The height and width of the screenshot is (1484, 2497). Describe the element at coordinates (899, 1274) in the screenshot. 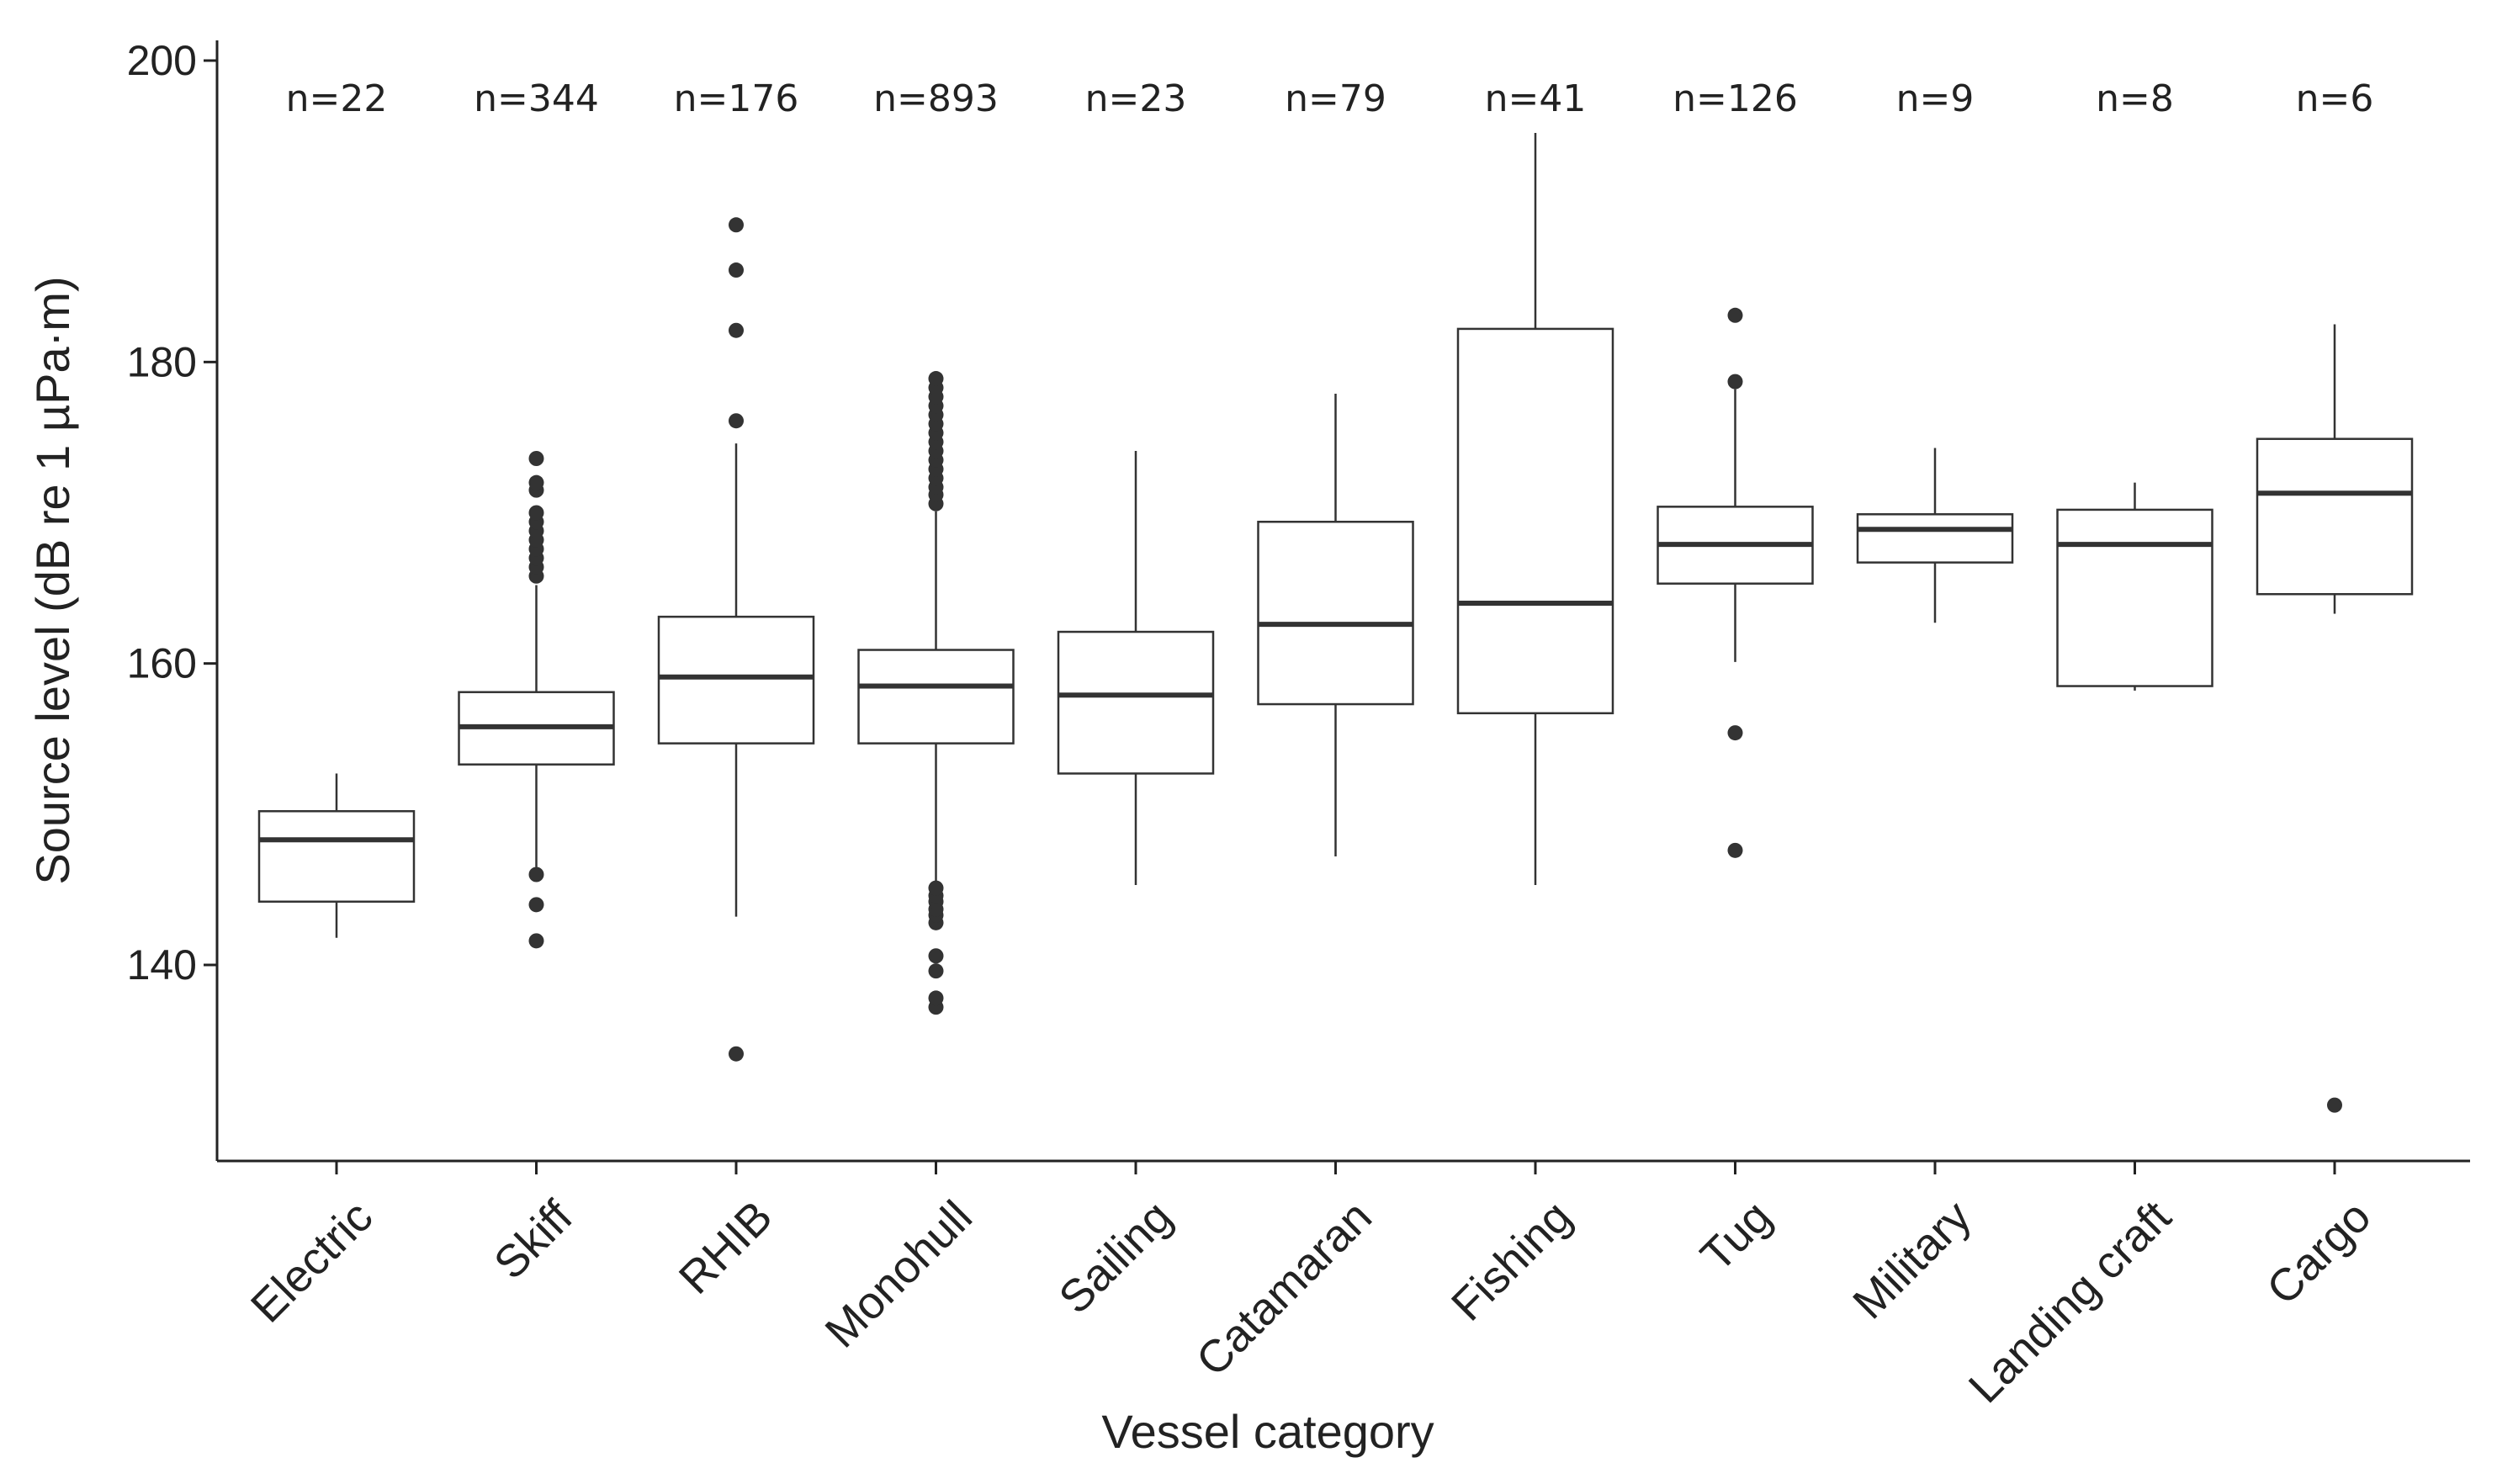

I see `x-tick-label: Monohull` at that location.